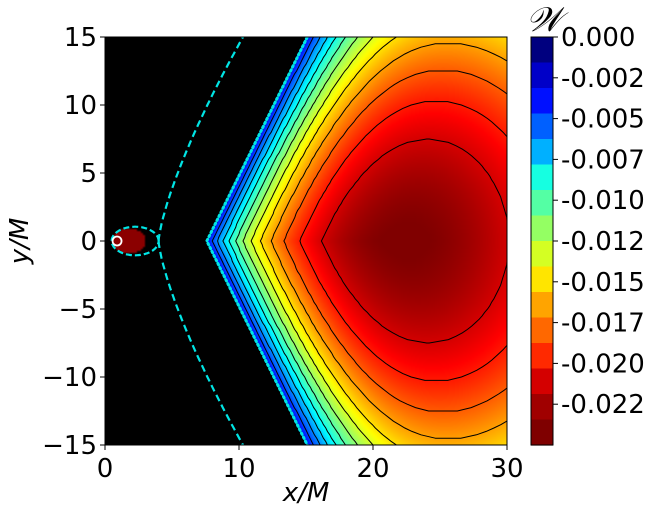  What do you see at coordinates (603, 120) in the screenshot?
I see `colorbar-tick-label: -0.005` at bounding box center [603, 120].